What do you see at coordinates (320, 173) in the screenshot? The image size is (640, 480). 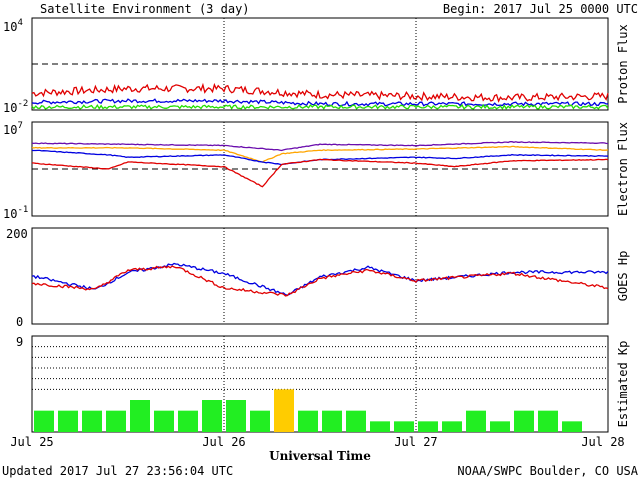 I see `electron-series-red` at bounding box center [320, 173].